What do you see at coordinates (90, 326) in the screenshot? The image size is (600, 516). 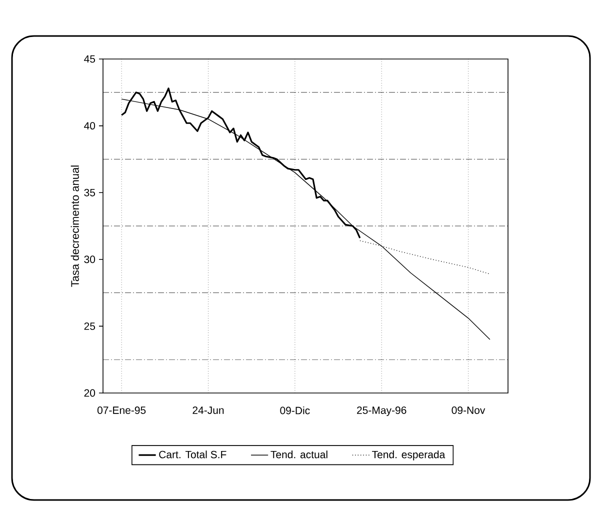 I see `y-tick-label: 25` at bounding box center [90, 326].